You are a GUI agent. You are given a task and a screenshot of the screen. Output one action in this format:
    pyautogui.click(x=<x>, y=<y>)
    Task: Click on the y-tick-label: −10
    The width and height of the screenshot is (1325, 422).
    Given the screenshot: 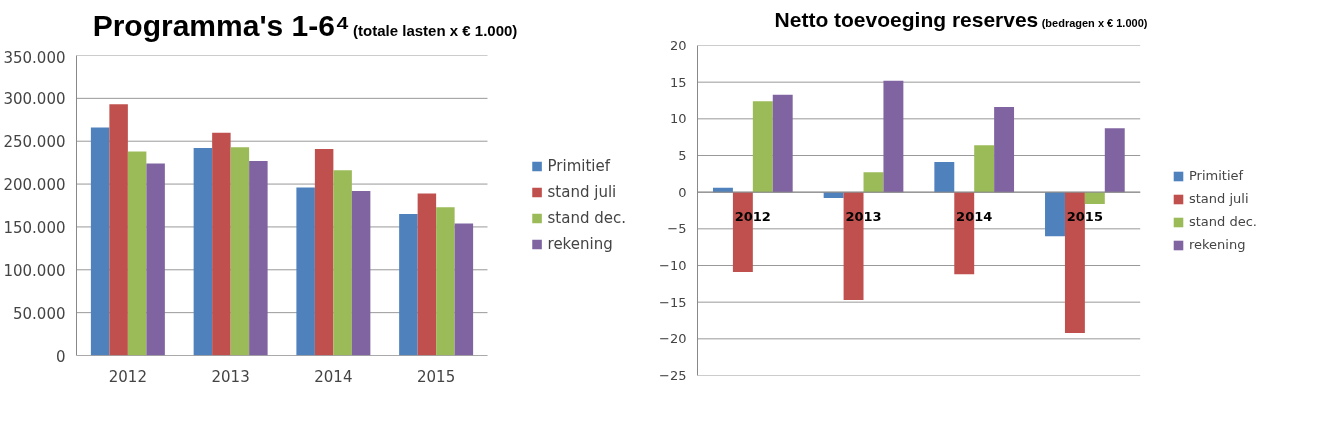 What is the action you would take?
    pyautogui.click(x=673, y=265)
    